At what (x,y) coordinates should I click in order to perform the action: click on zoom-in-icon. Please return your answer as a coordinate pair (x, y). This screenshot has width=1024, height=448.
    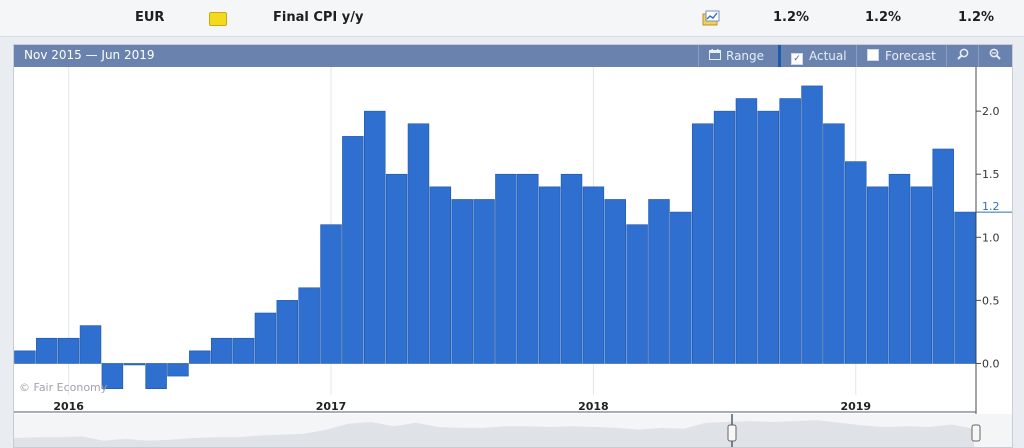
    Looking at the image, I should click on (963, 54).